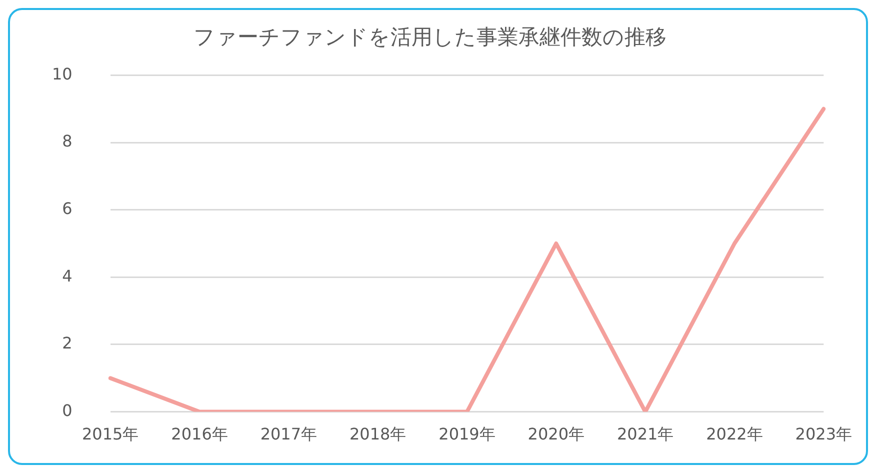  I want to click on x-tick-label: 2021年, so click(645, 434).